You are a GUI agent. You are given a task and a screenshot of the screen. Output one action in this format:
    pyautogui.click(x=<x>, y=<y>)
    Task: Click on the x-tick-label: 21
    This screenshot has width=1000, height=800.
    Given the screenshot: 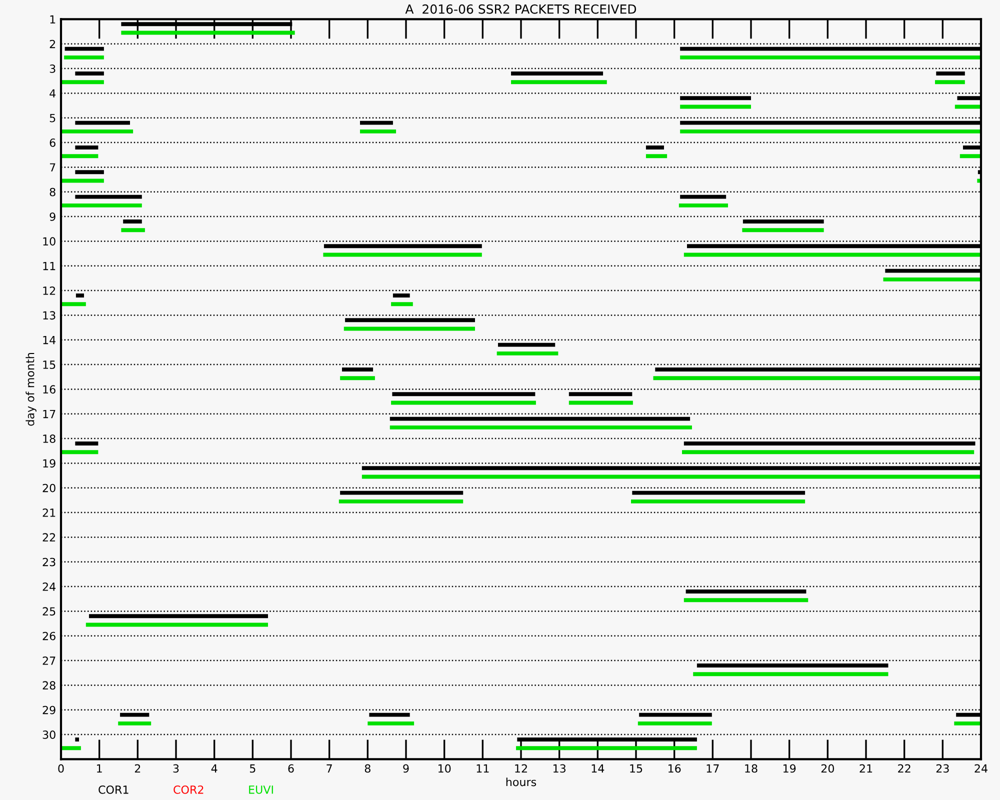 What is the action you would take?
    pyautogui.click(x=866, y=768)
    